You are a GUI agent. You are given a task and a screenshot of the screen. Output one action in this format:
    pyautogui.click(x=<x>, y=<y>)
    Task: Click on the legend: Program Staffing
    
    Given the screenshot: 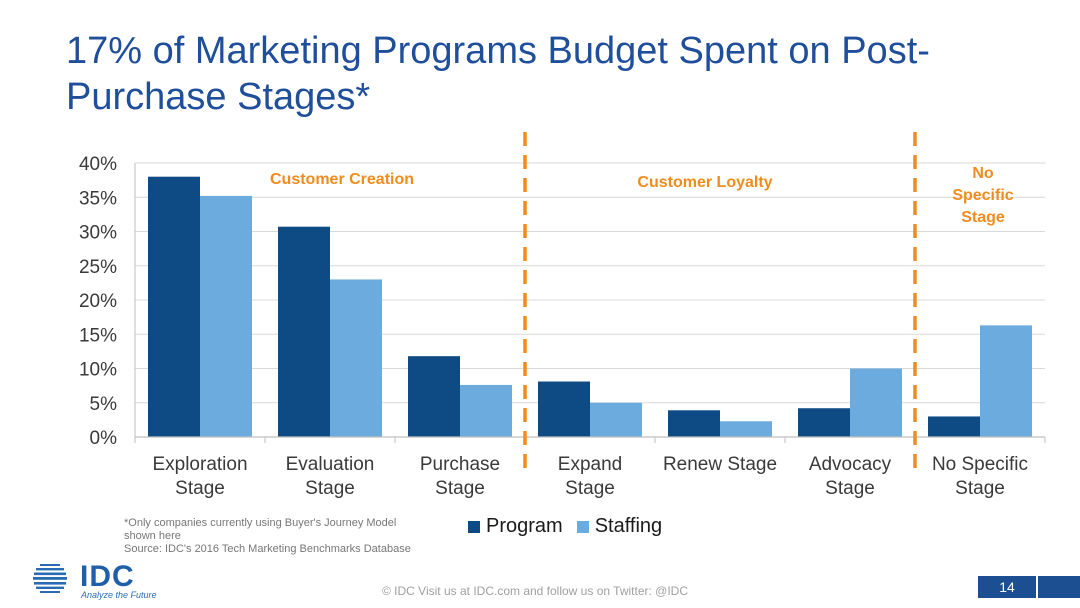 What is the action you would take?
    pyautogui.click(x=565, y=526)
    